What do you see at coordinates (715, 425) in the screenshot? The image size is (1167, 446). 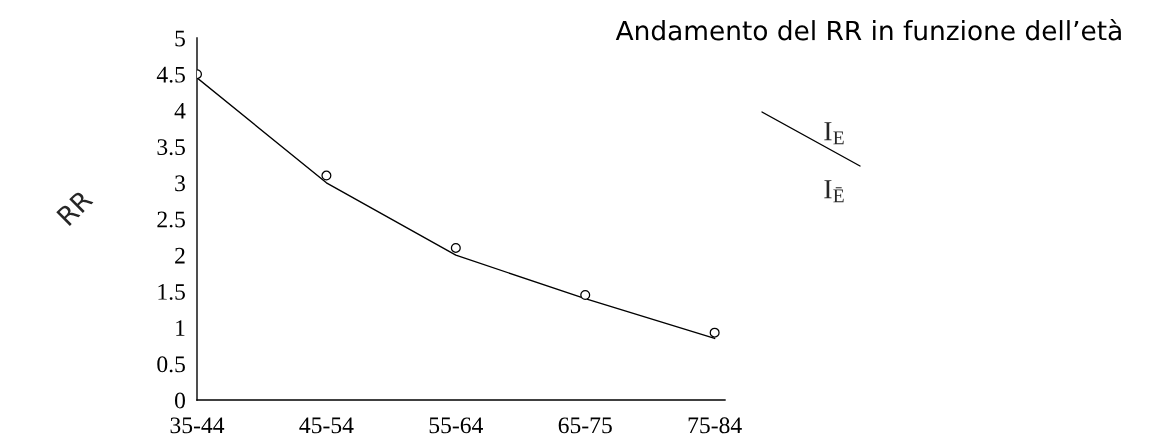 I see `x-tick-label: 75-84` at bounding box center [715, 425].